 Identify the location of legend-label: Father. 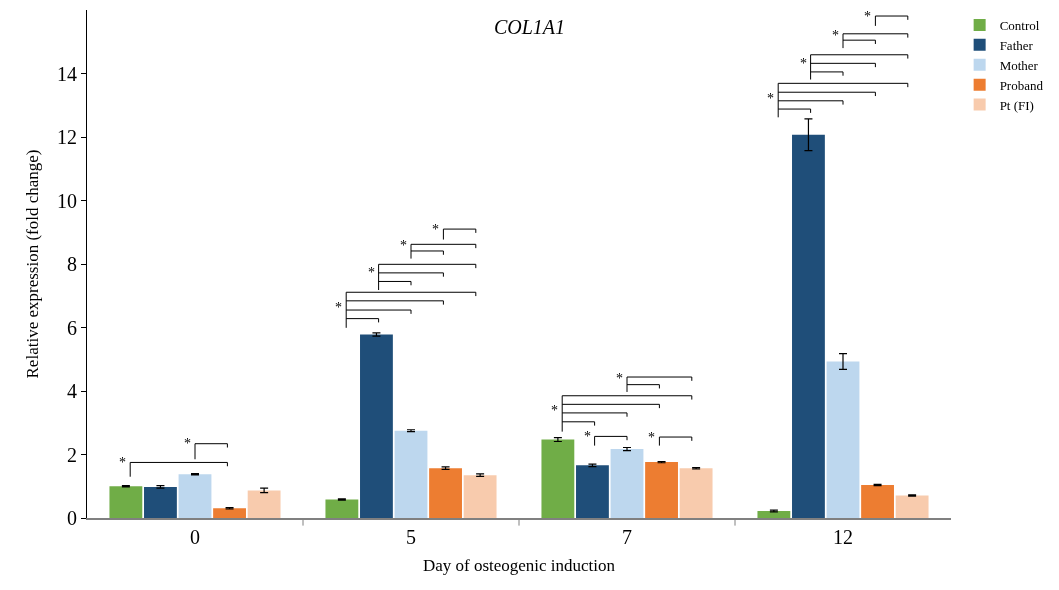
(1016, 45).